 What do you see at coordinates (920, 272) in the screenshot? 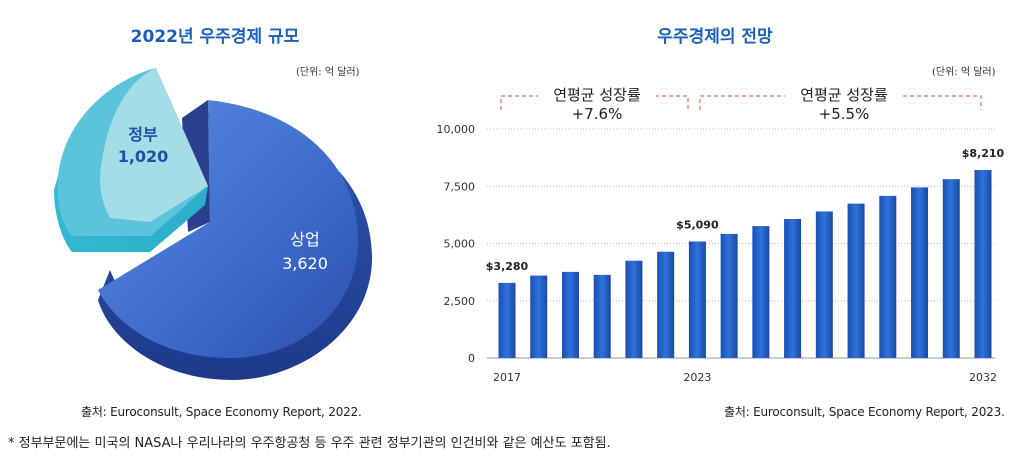
I see `bar-2030` at bounding box center [920, 272].